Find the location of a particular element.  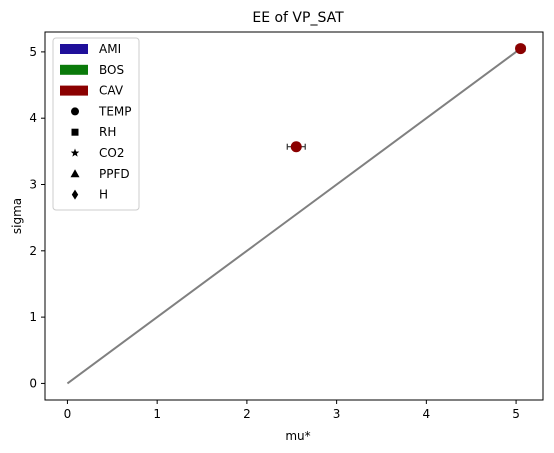

legend-label: TEMP is located at coordinates (115, 111).